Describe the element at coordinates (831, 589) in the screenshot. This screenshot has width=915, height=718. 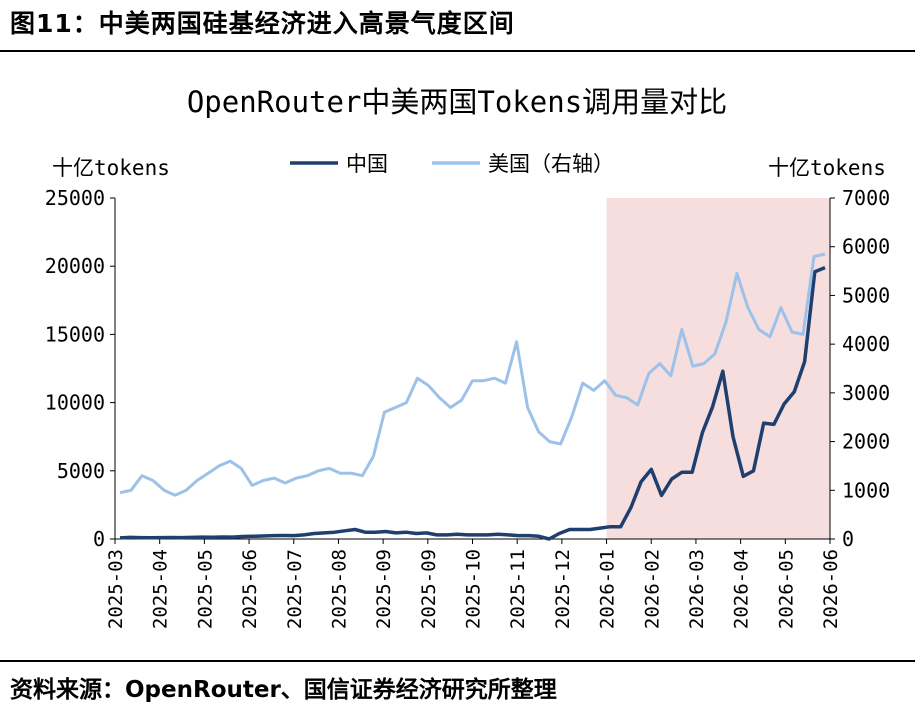
I see `x-tick-label: 2026-06` at that location.